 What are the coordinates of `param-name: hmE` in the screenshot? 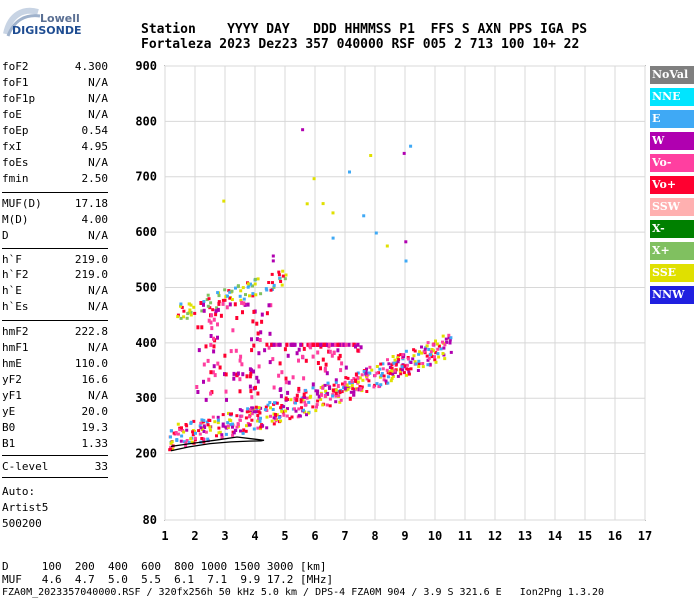 It's located at (12, 363).